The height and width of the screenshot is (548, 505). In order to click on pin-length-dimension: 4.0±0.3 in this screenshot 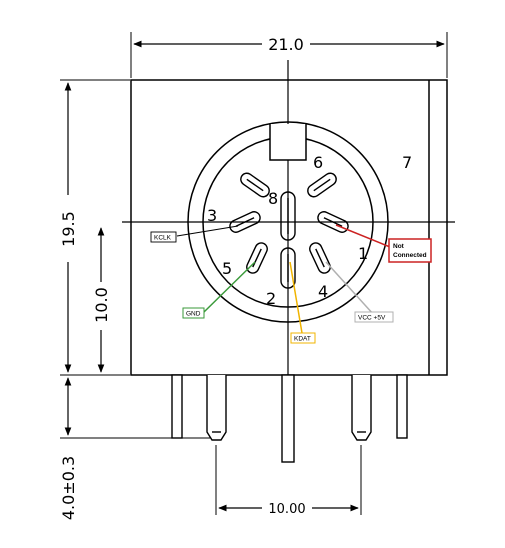, I will do `click(139, 448)`.